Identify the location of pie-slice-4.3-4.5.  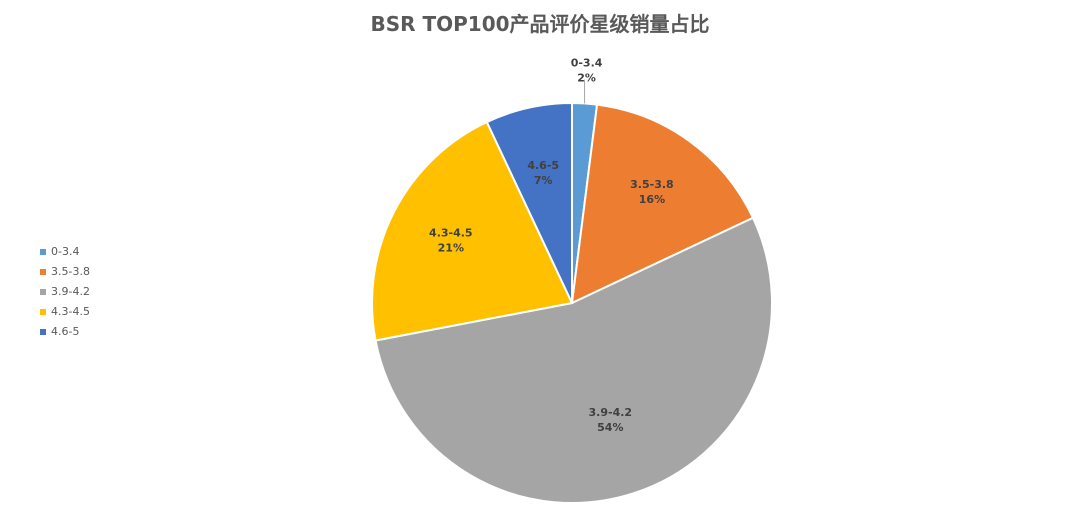
(472, 231).